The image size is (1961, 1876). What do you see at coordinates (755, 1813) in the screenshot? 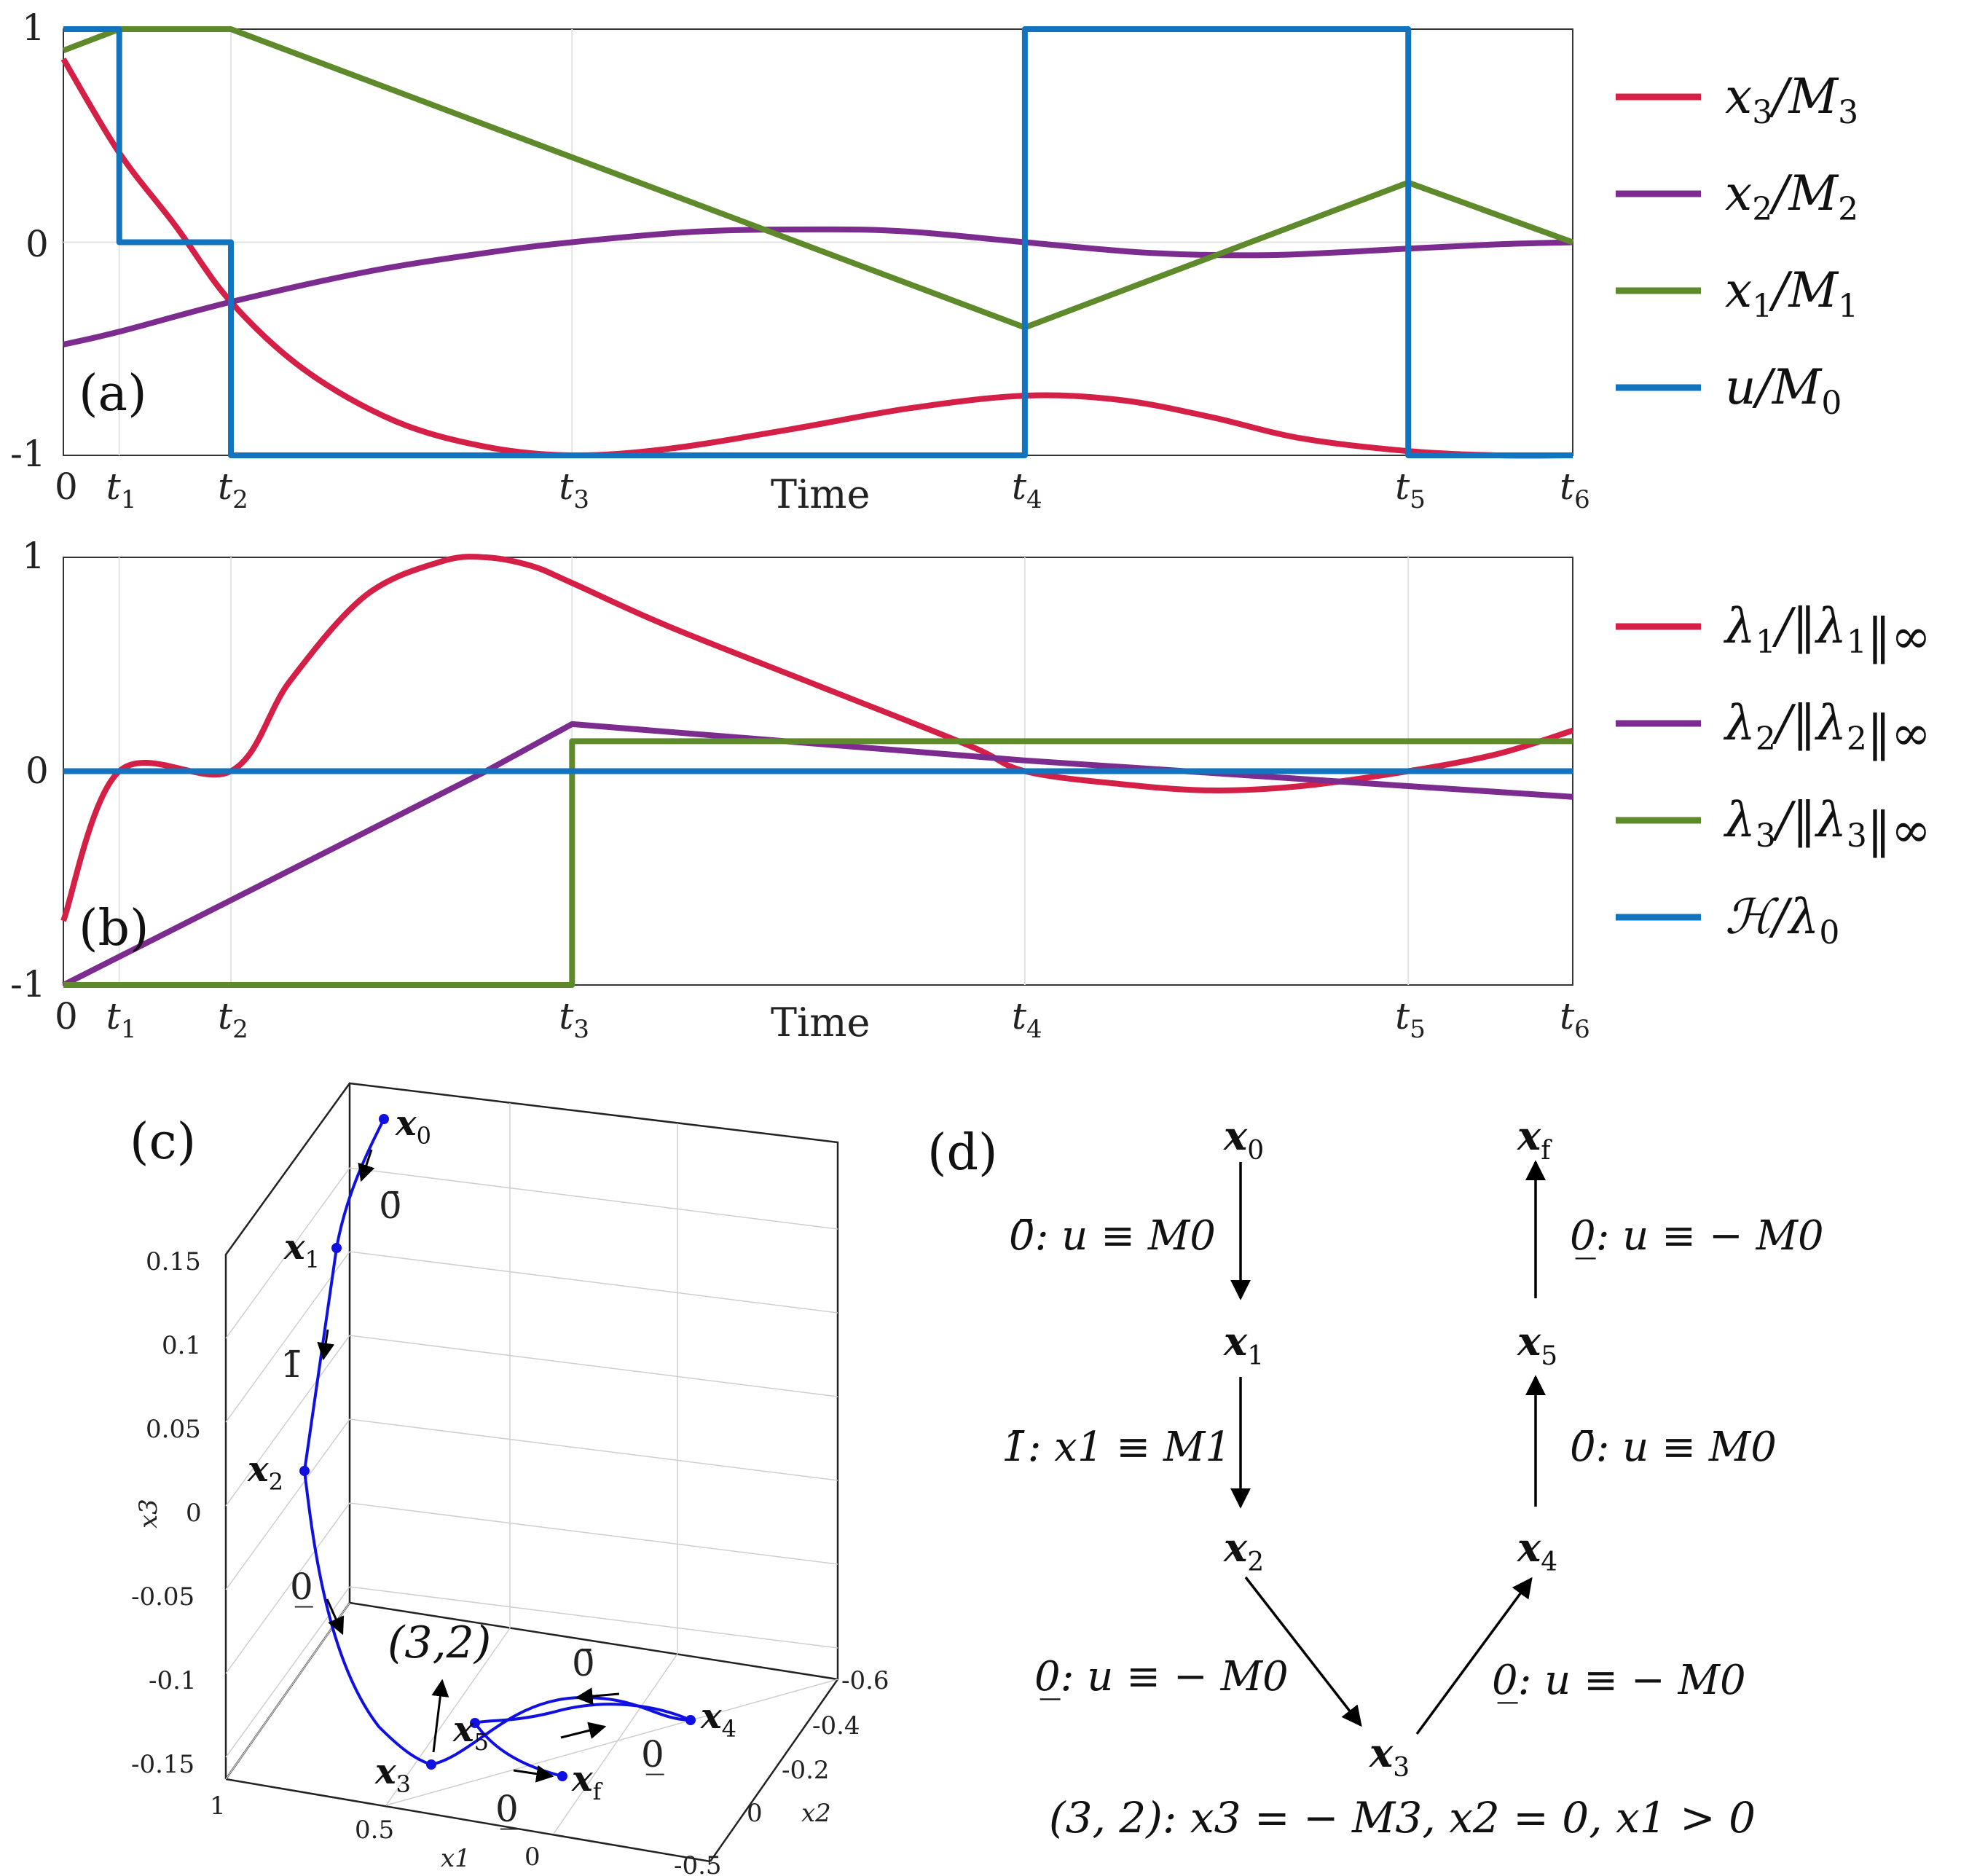
I see `x2-tick: 0` at bounding box center [755, 1813].